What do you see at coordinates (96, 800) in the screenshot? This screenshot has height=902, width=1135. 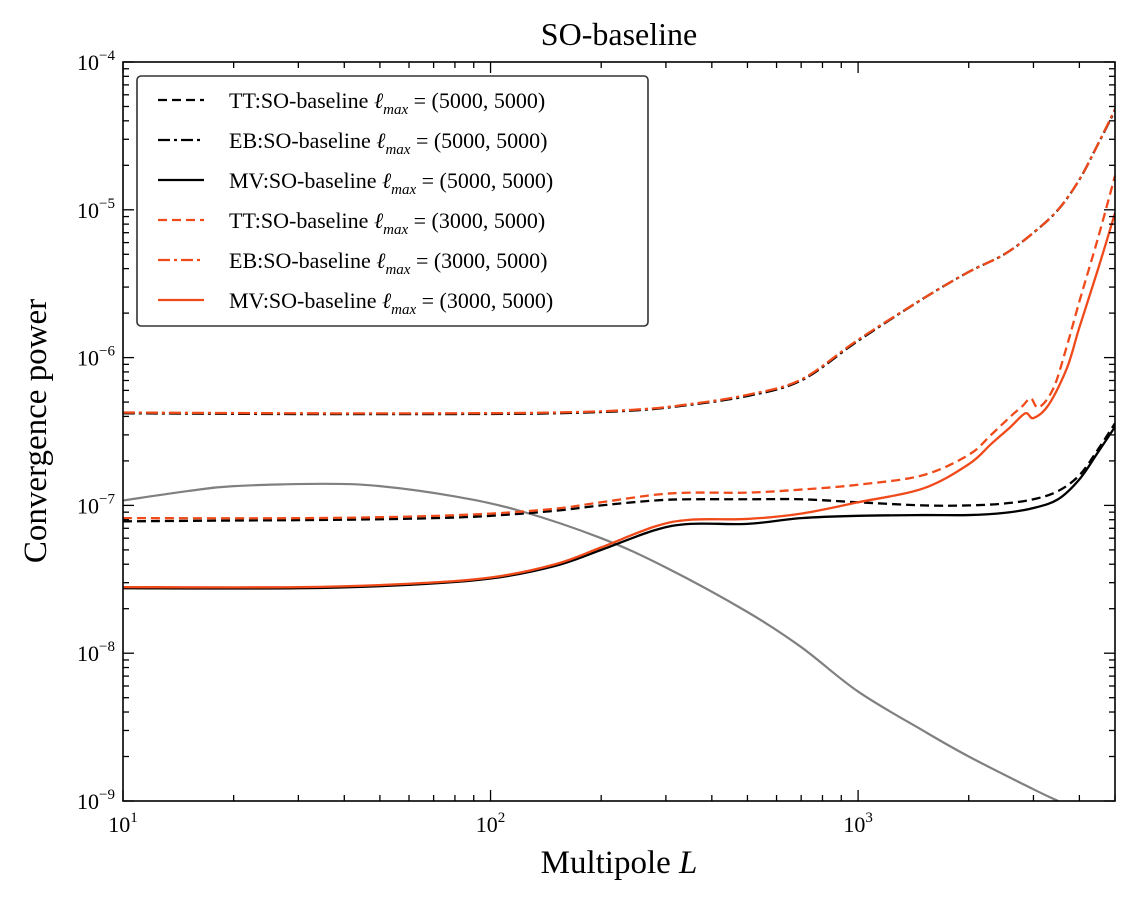 I see `y-tick-label: 10⁻⁹` at bounding box center [96, 800].